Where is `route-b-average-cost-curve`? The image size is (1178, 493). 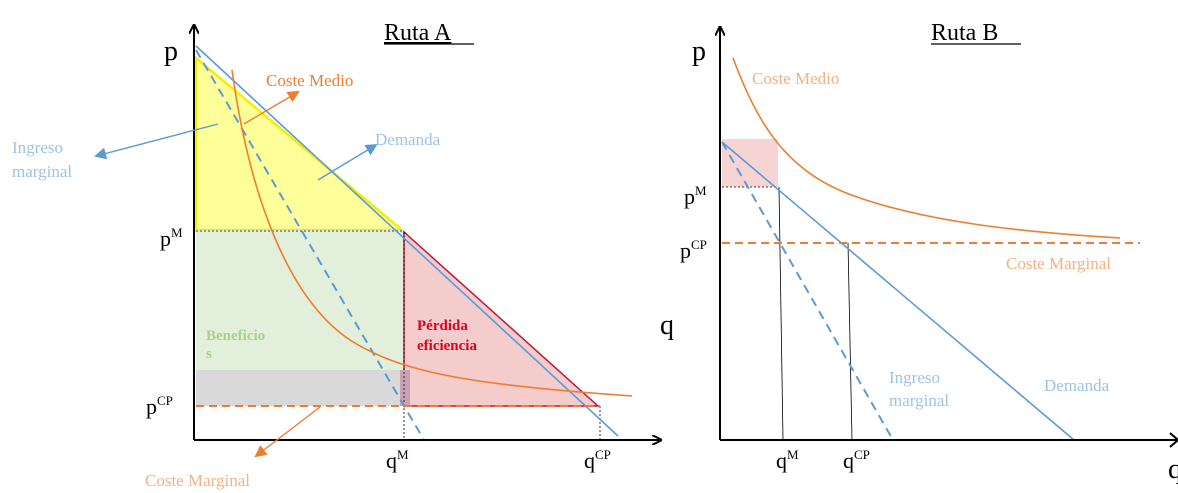 route-b-average-cost-curve is located at coordinates (926, 148).